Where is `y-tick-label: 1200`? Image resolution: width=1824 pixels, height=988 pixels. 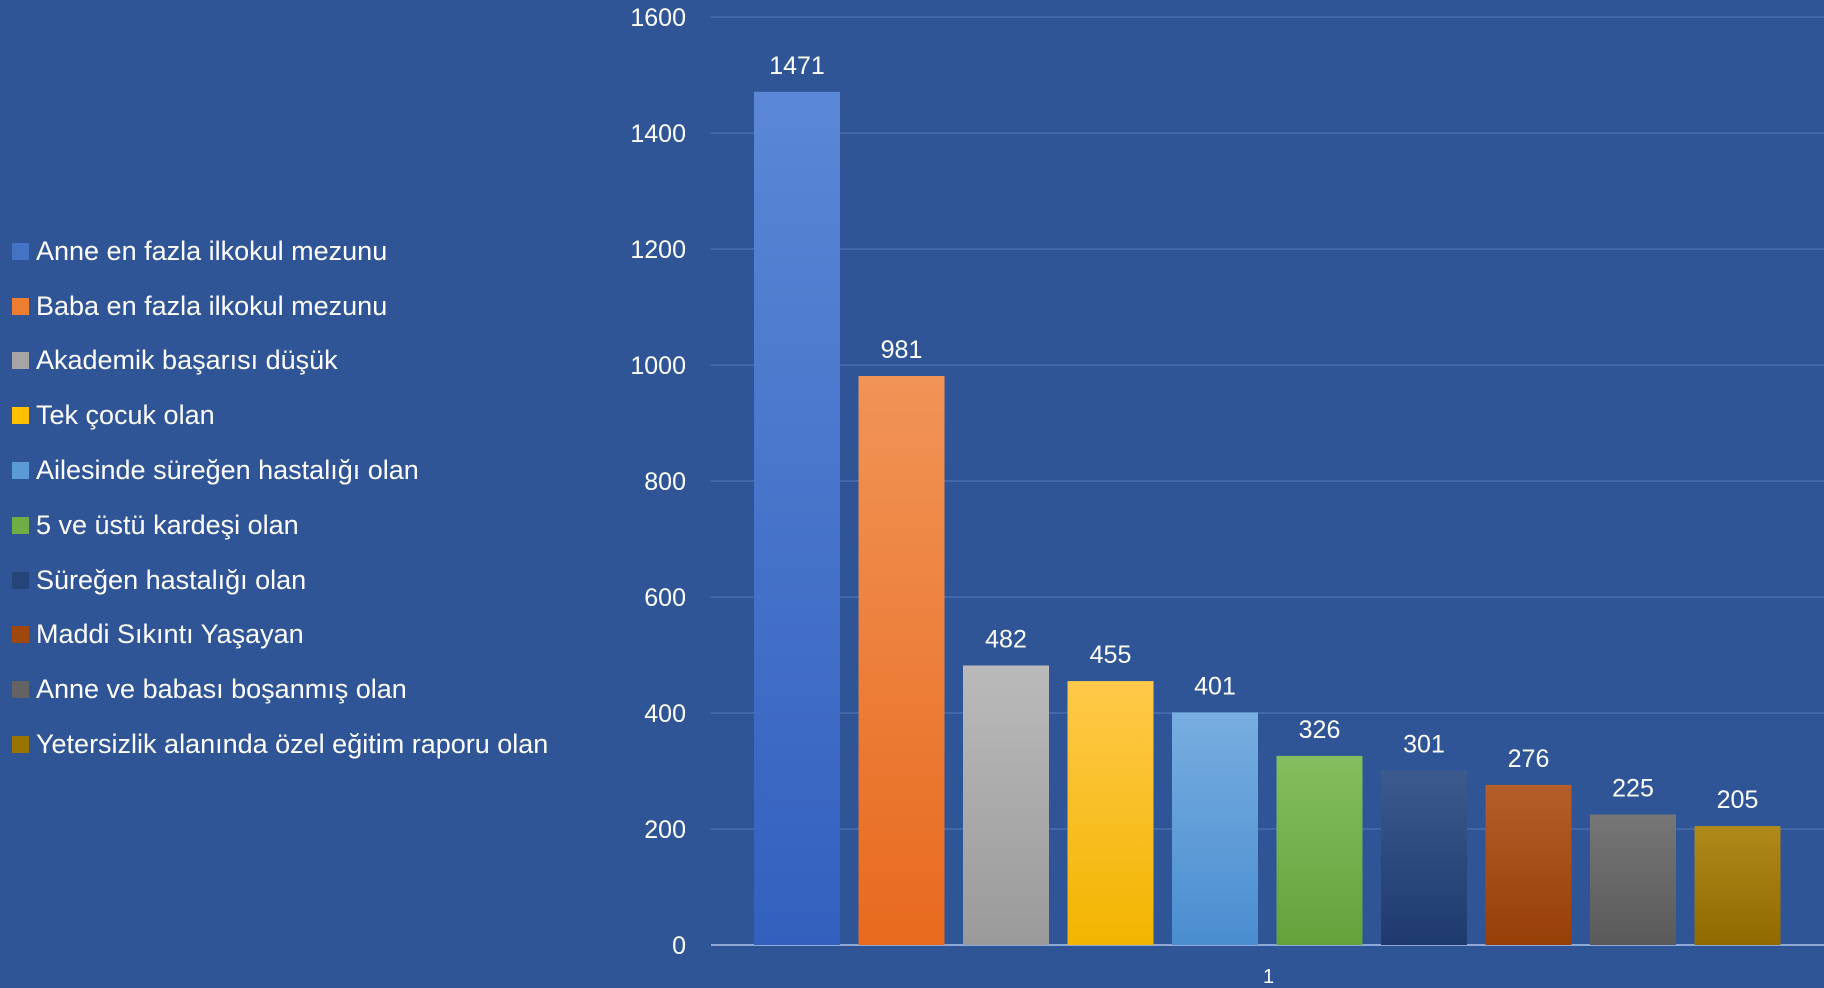 y-tick-label: 1200 is located at coordinates (658, 250).